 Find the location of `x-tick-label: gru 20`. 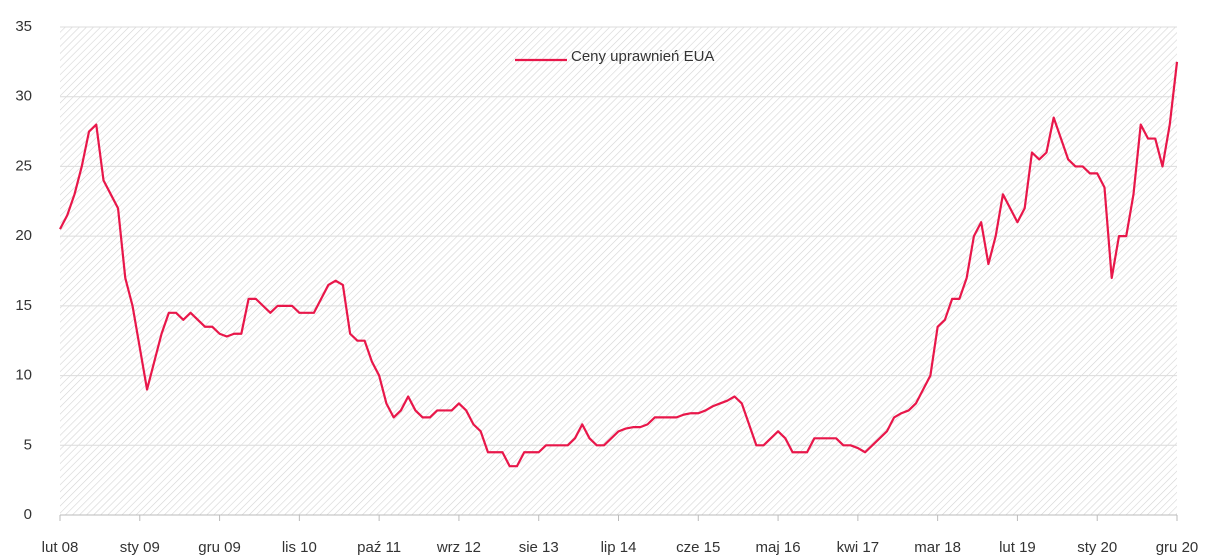

x-tick-label: gru 20 is located at coordinates (1177, 547).